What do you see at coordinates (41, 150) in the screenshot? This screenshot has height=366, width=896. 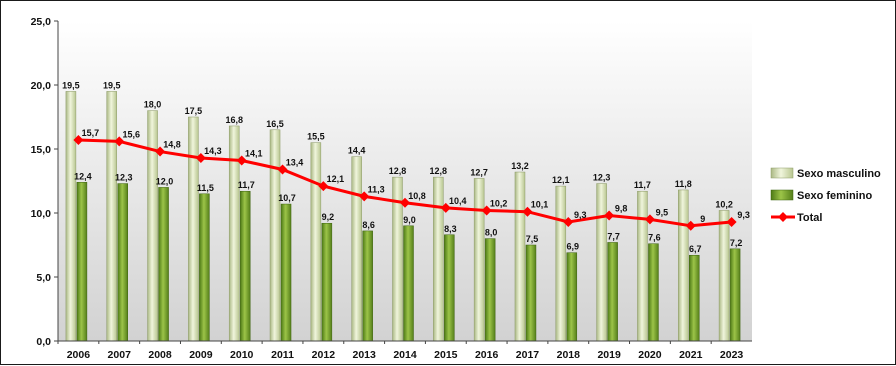 I see `y-tick-label: 15,0` at bounding box center [41, 150].